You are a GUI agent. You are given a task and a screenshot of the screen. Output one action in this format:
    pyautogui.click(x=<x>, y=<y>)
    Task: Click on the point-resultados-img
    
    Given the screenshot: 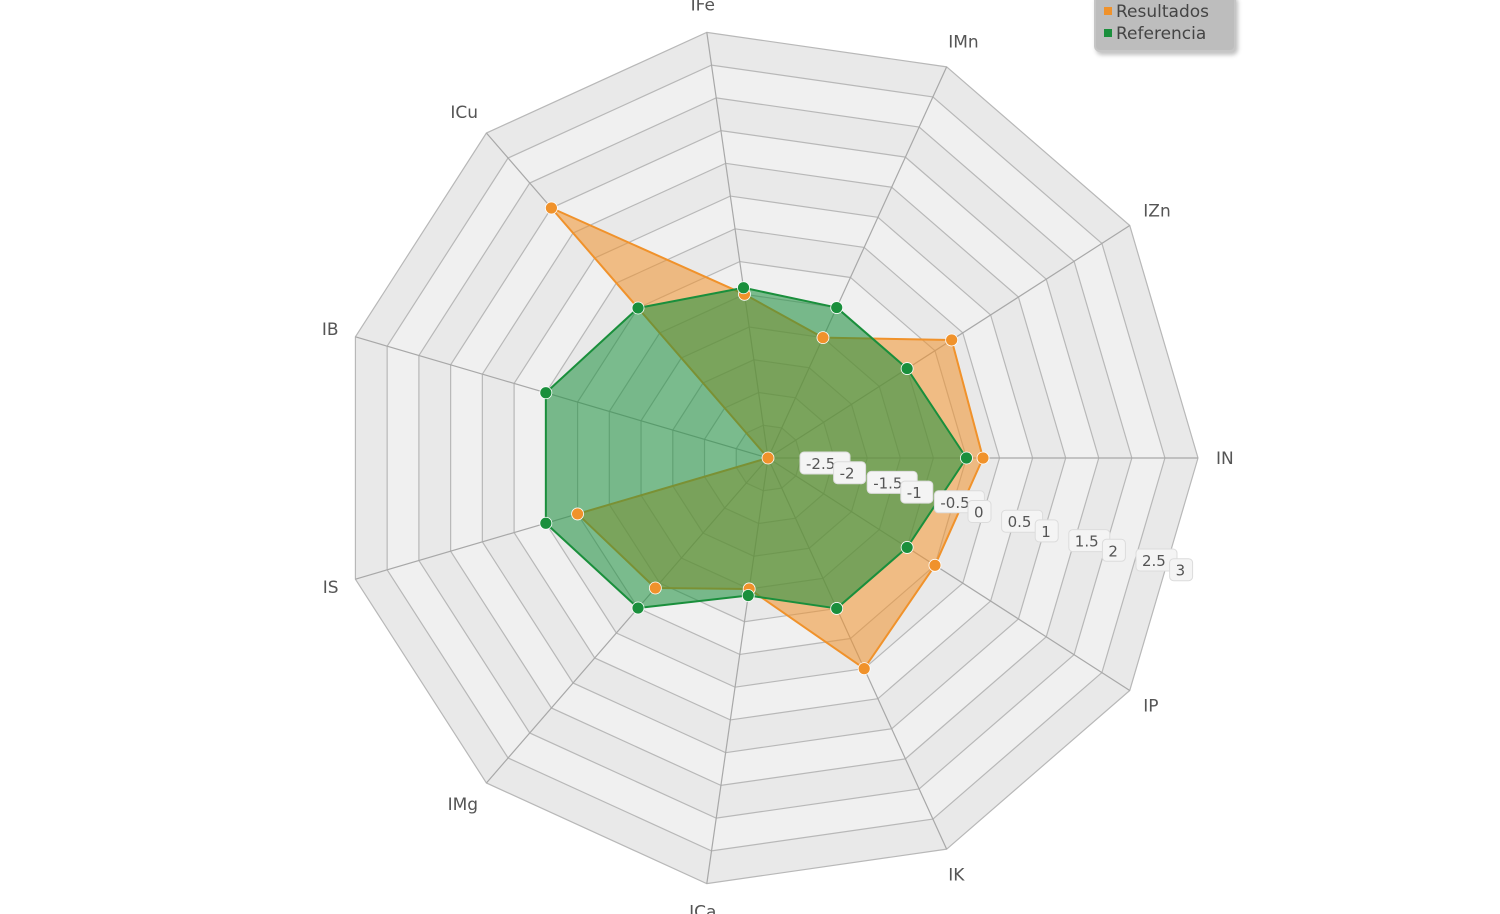 What is the action you would take?
    pyautogui.click(x=655, y=588)
    